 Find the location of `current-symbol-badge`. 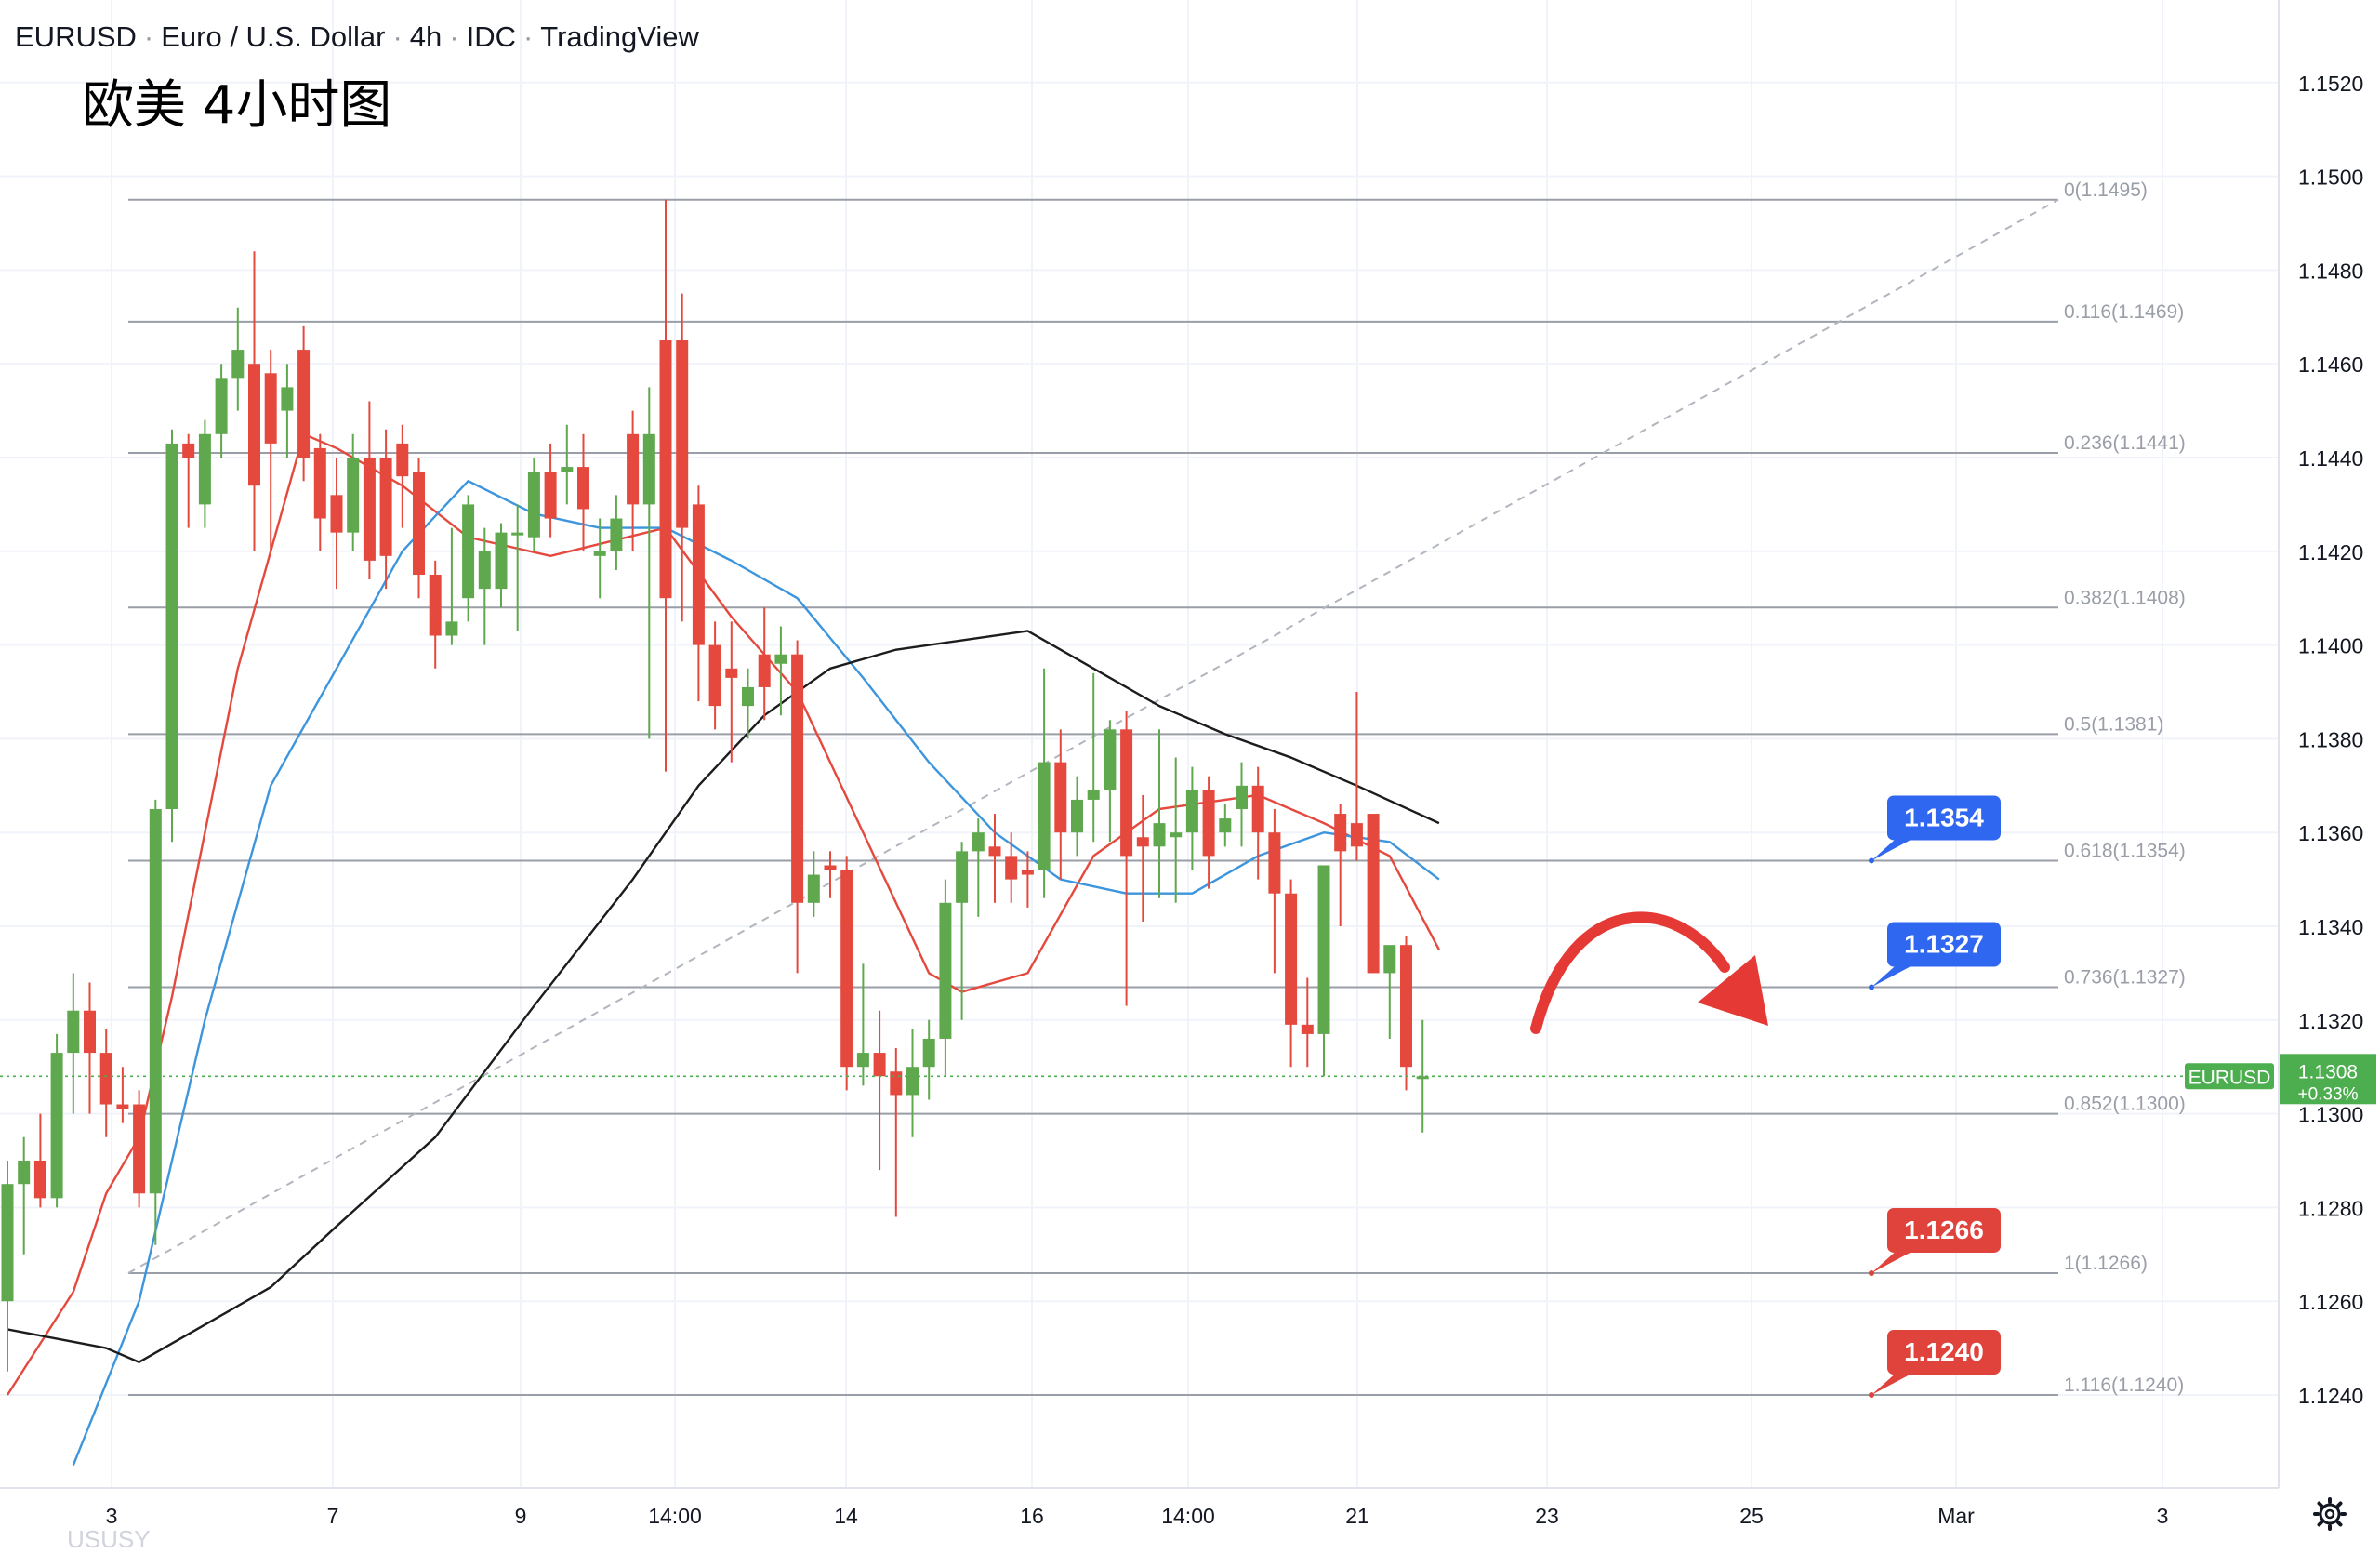

current-symbol-badge is located at coordinates (2229, 1076).